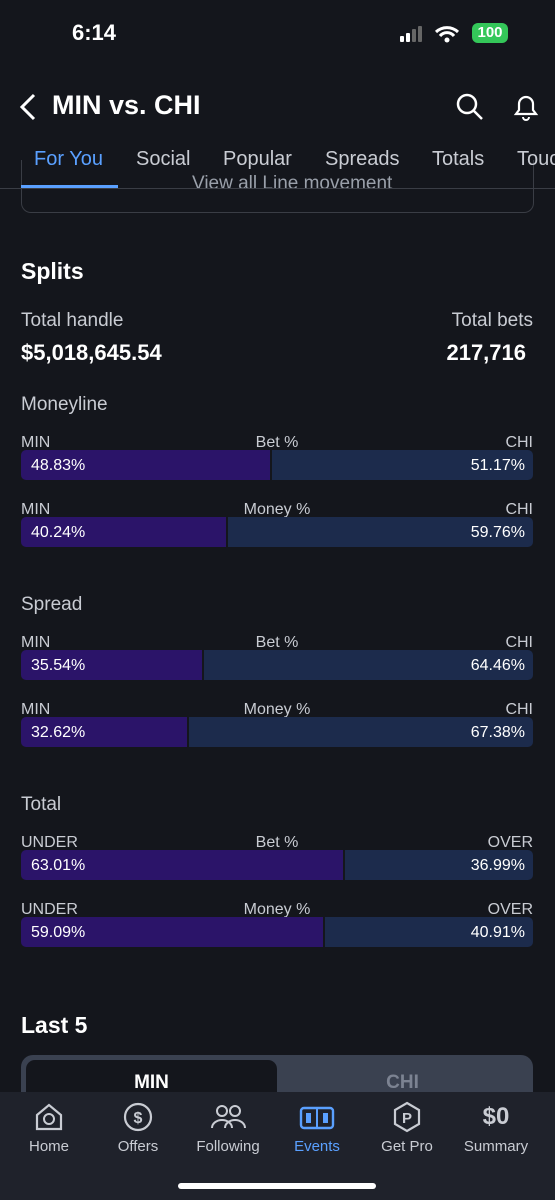 The width and height of the screenshot is (555, 1200). Describe the element at coordinates (496, 1146) in the screenshot. I see `nav-label: Summary` at that location.